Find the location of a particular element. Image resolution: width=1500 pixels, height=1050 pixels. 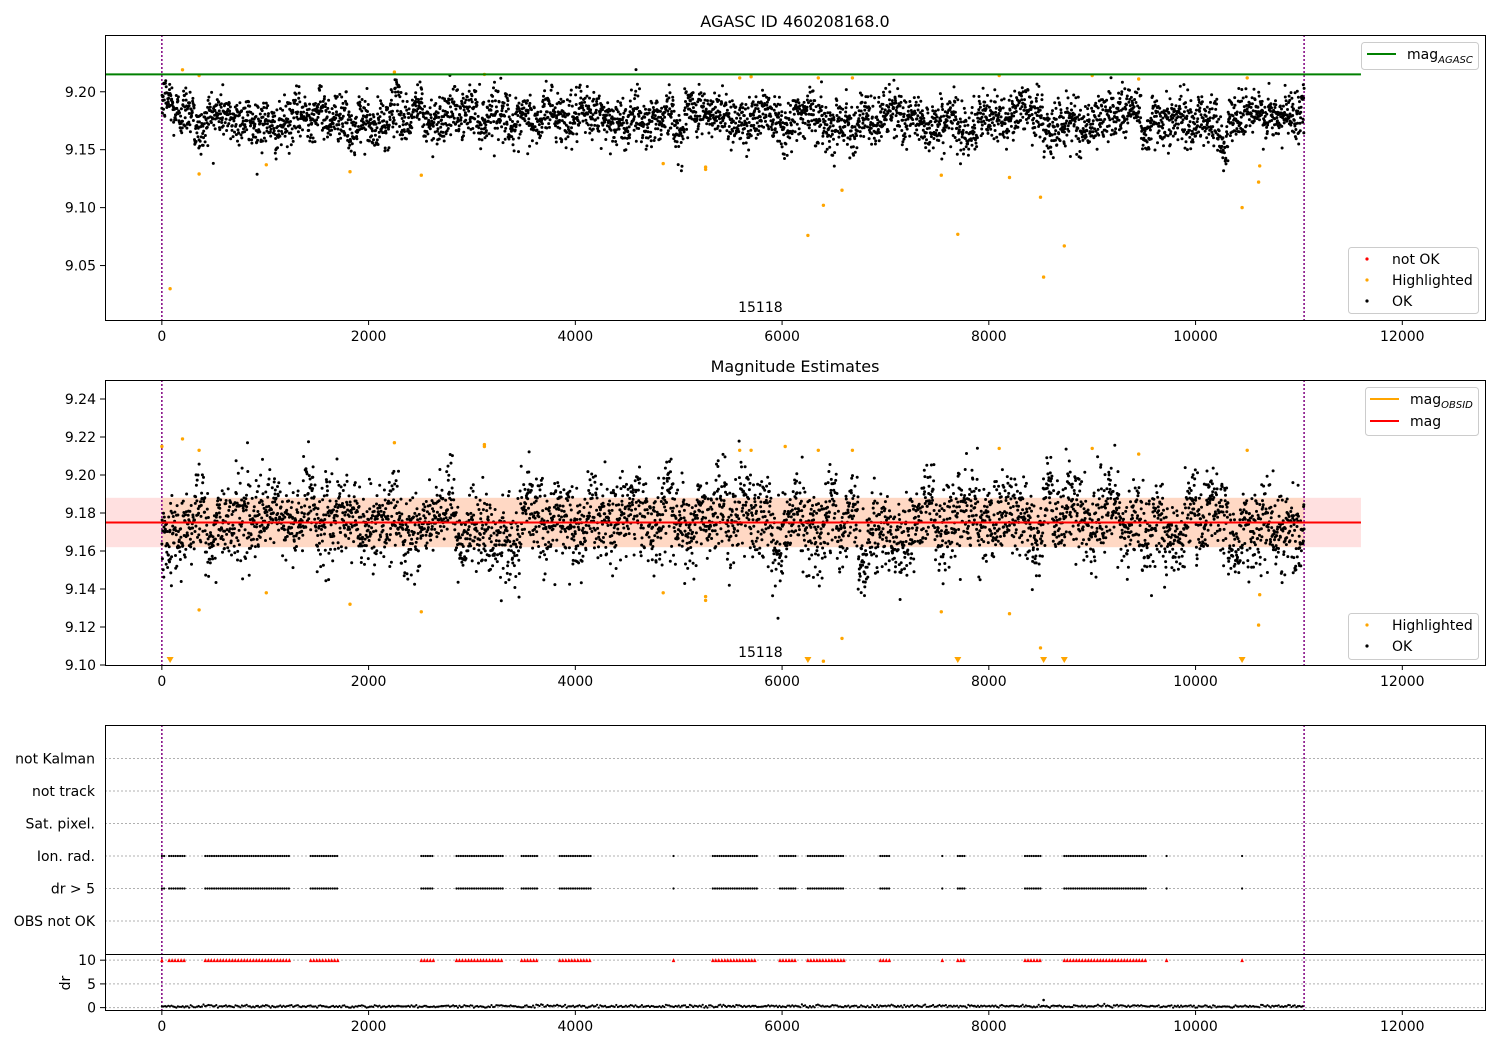

legend-label-ok: OK is located at coordinates (1402, 302).